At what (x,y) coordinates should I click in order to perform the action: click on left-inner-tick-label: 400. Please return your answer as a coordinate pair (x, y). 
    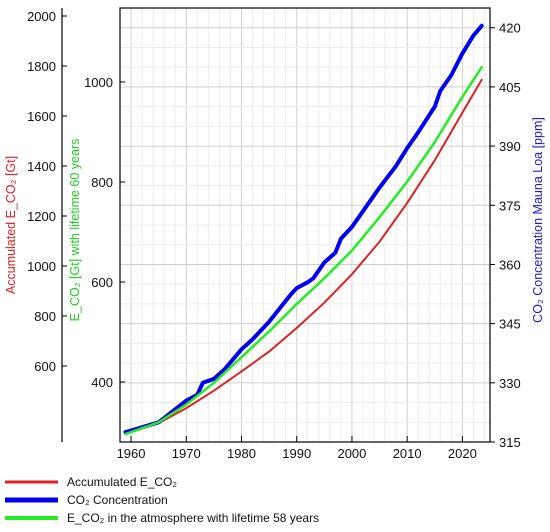
    Looking at the image, I should click on (102, 382).